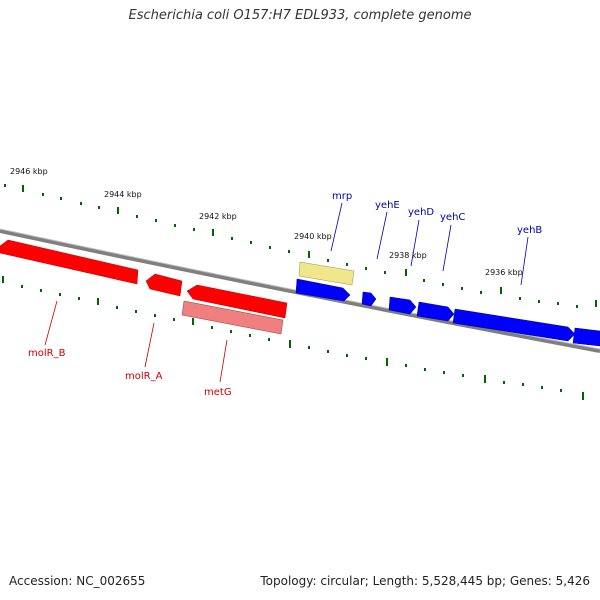 The height and width of the screenshot is (600, 600). I want to click on leader-line-mrp, so click(336, 227).